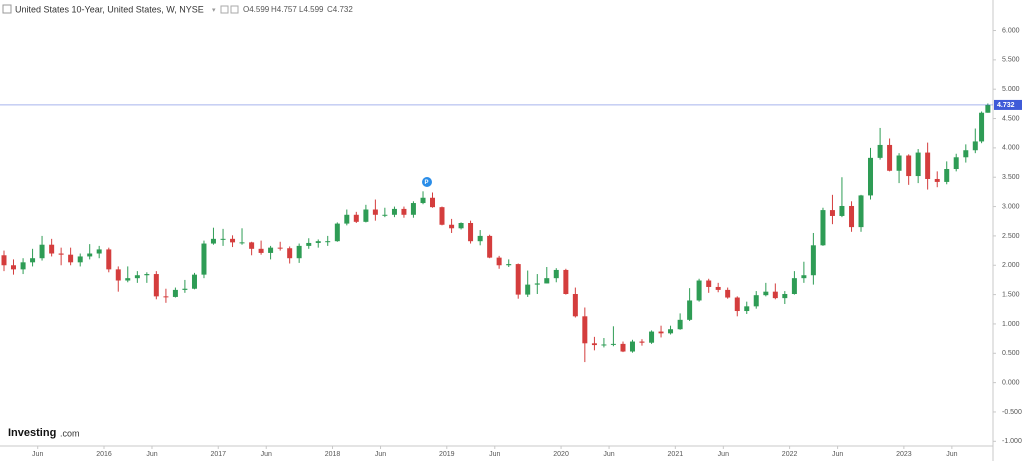 The height and width of the screenshot is (466, 1024). Describe the element at coordinates (224, 9) in the screenshot. I see `settings-icon` at that location.